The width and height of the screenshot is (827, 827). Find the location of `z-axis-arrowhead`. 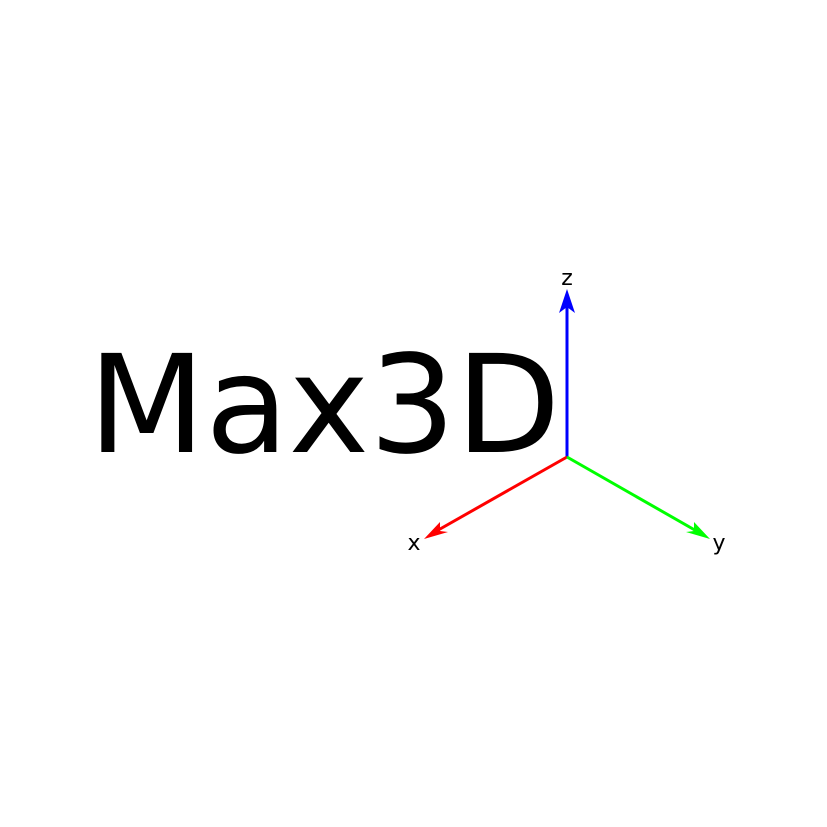

z-axis-arrowhead is located at coordinates (567, 301).